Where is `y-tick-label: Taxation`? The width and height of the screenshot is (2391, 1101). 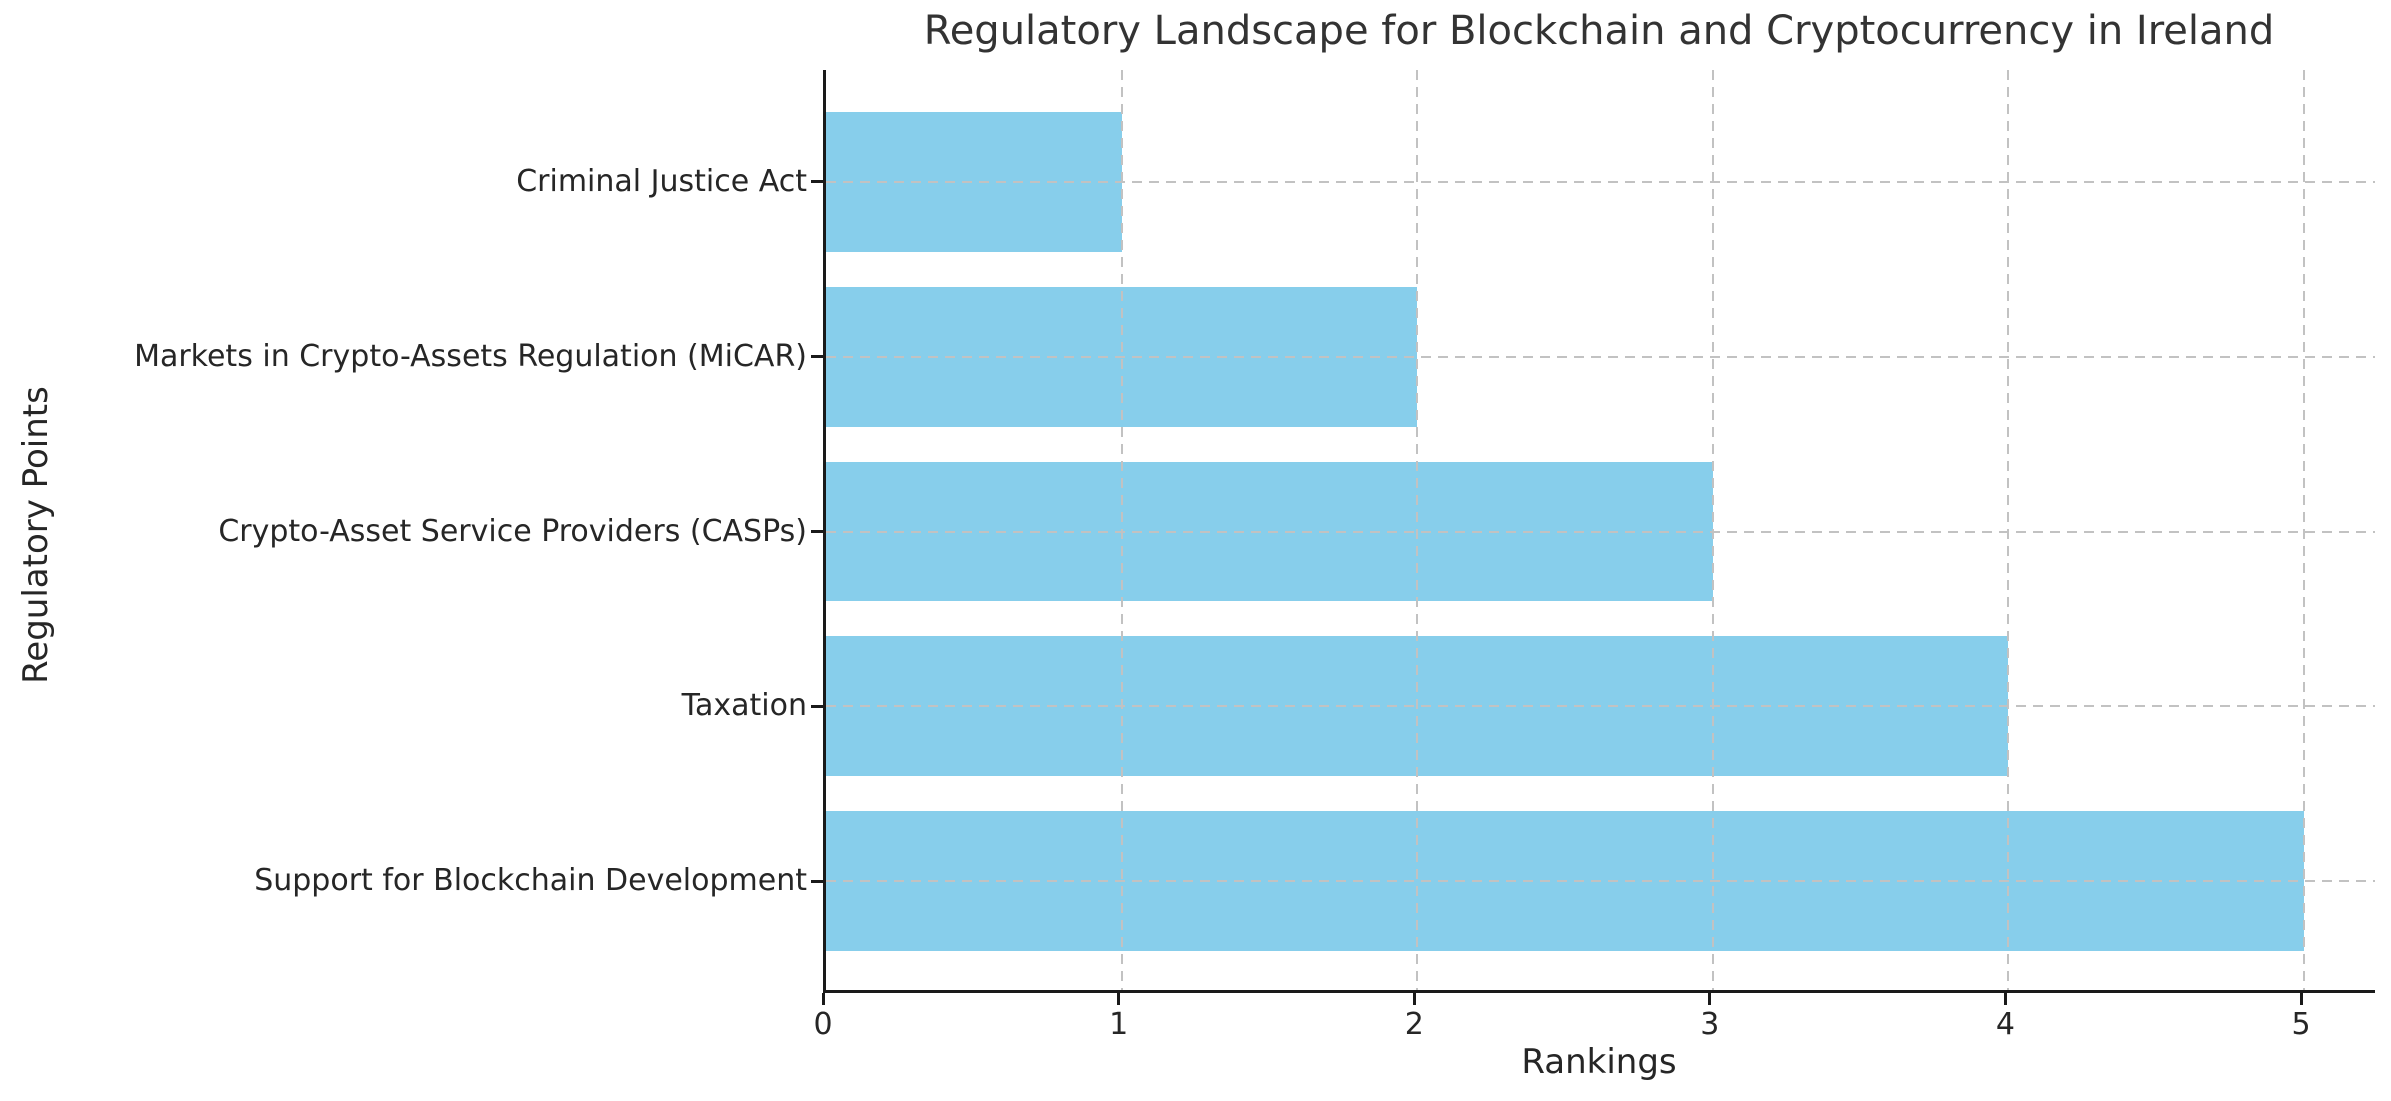 y-tick-label: Taxation is located at coordinates (744, 706).